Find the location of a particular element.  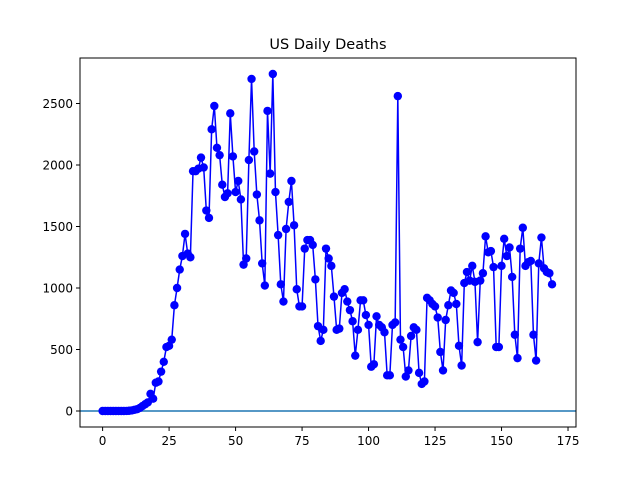

y-tick-label: 2500 is located at coordinates (57, 104).